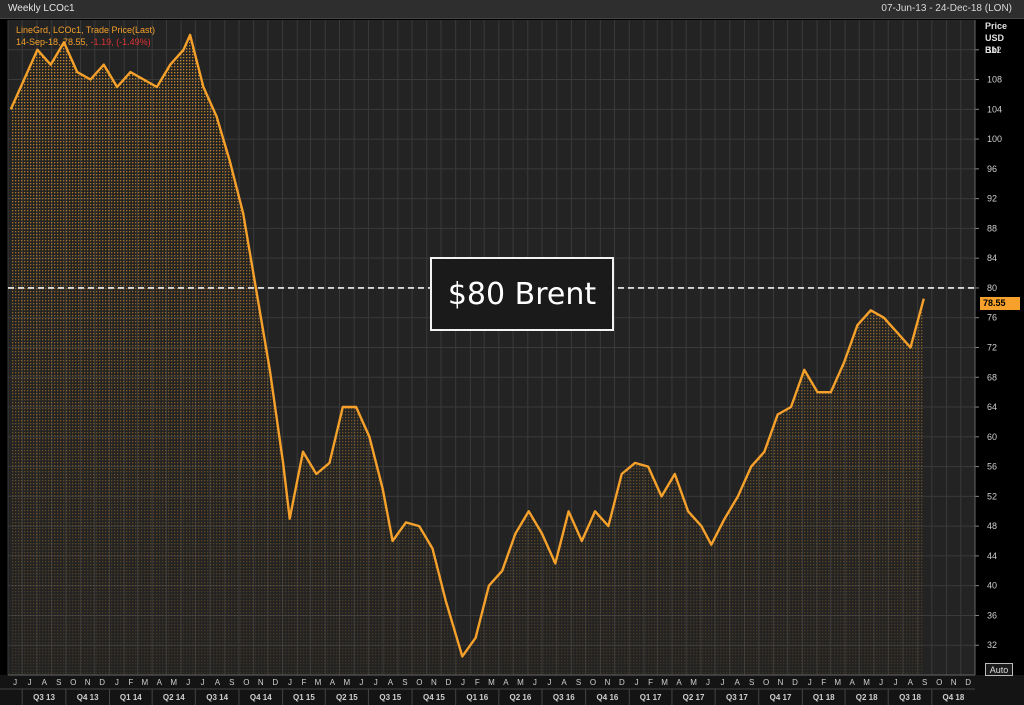  Describe the element at coordinates (867, 697) in the screenshot. I see `x-quarter-label: Q2 18` at that location.